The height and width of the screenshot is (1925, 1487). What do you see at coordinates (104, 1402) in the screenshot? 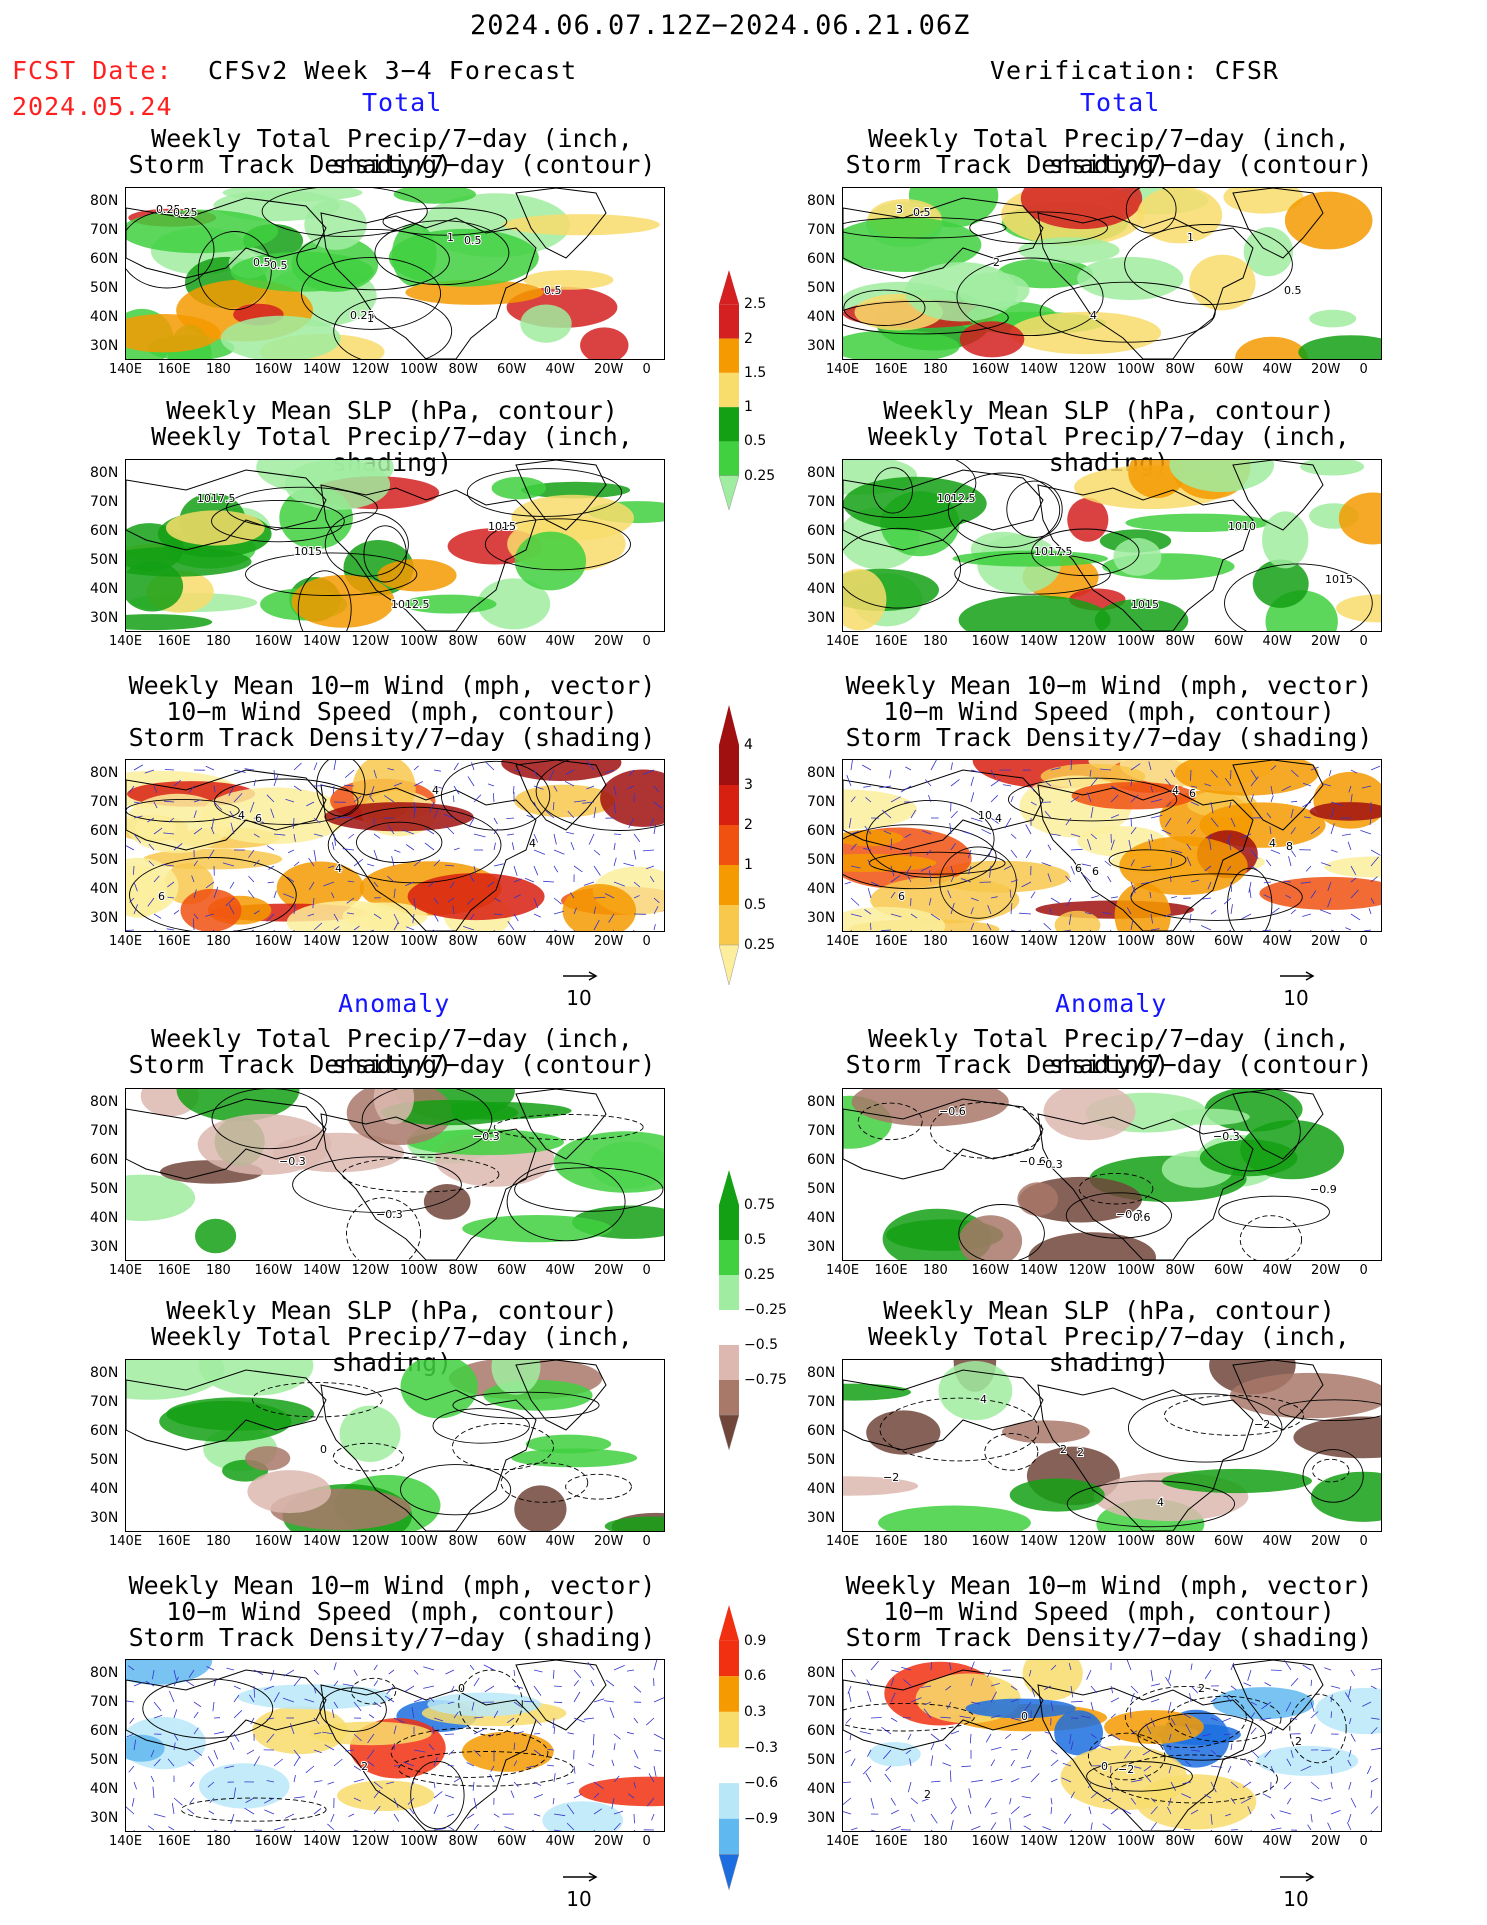
I see `lat-tick-label: 70N` at bounding box center [104, 1402].